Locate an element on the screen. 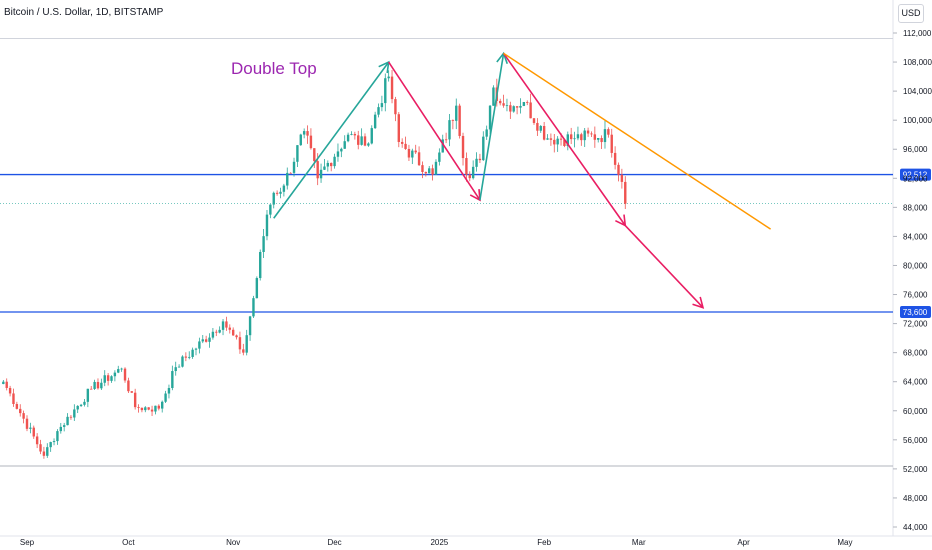 The width and height of the screenshot is (932, 550). y-tick-label: 64,000 is located at coordinates (915, 382).